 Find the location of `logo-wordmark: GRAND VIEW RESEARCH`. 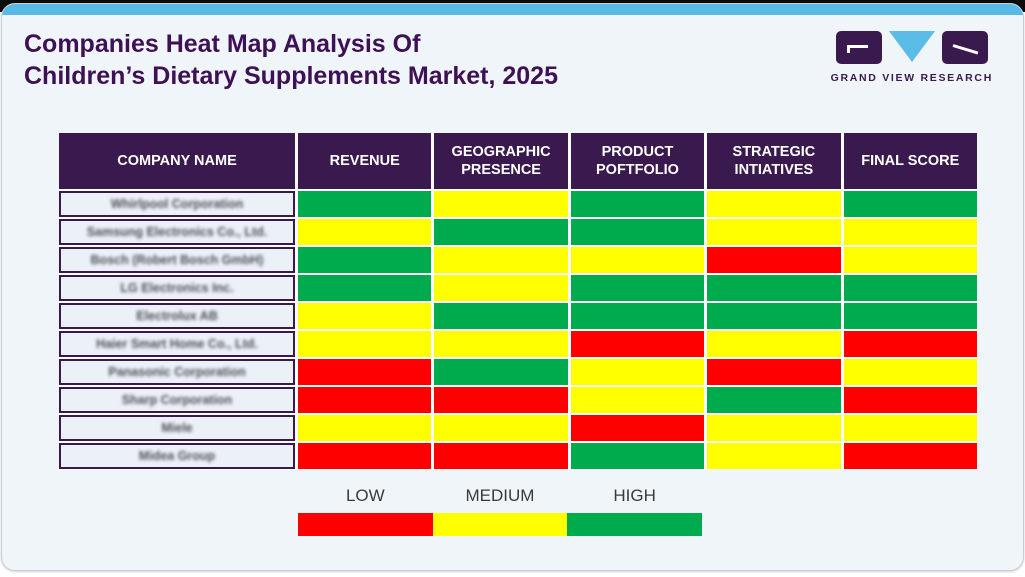

logo-wordmark: GRAND VIEW RESEARCH is located at coordinates (911, 78).